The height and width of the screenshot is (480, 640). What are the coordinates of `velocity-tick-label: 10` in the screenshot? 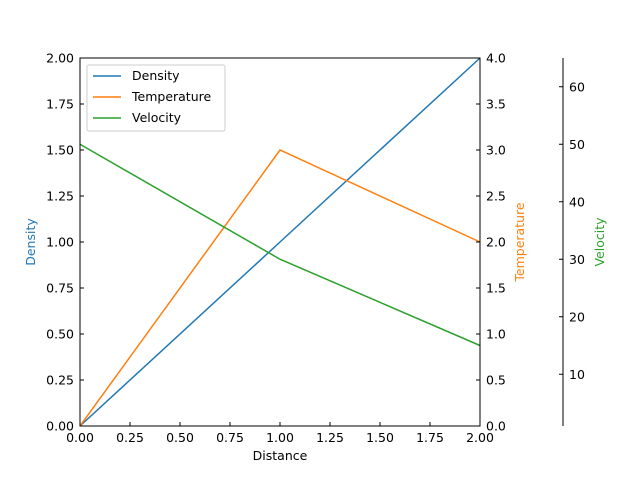 It's located at (577, 374).